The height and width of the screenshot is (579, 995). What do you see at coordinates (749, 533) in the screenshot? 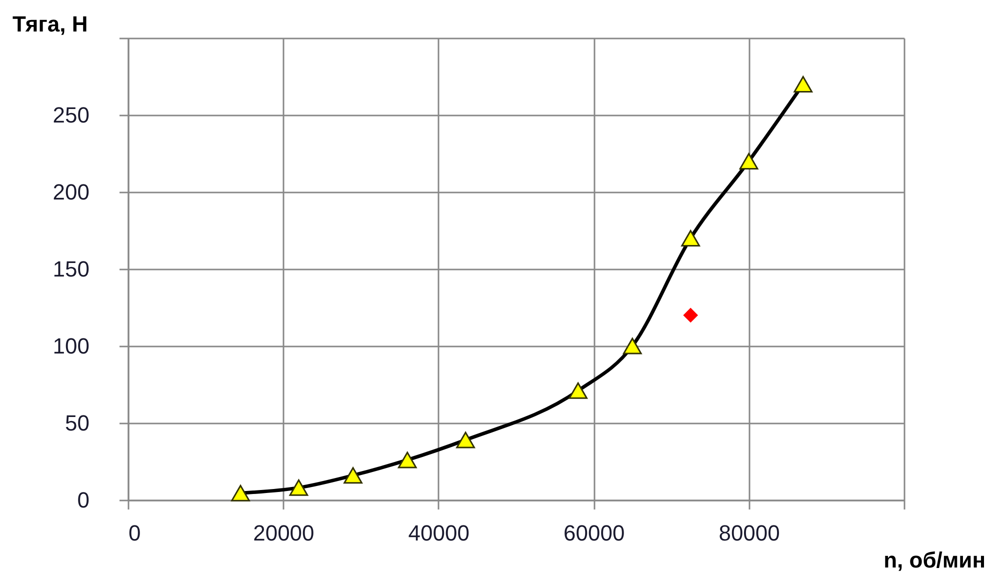
I see `x-tick-label: 80000` at bounding box center [749, 533].